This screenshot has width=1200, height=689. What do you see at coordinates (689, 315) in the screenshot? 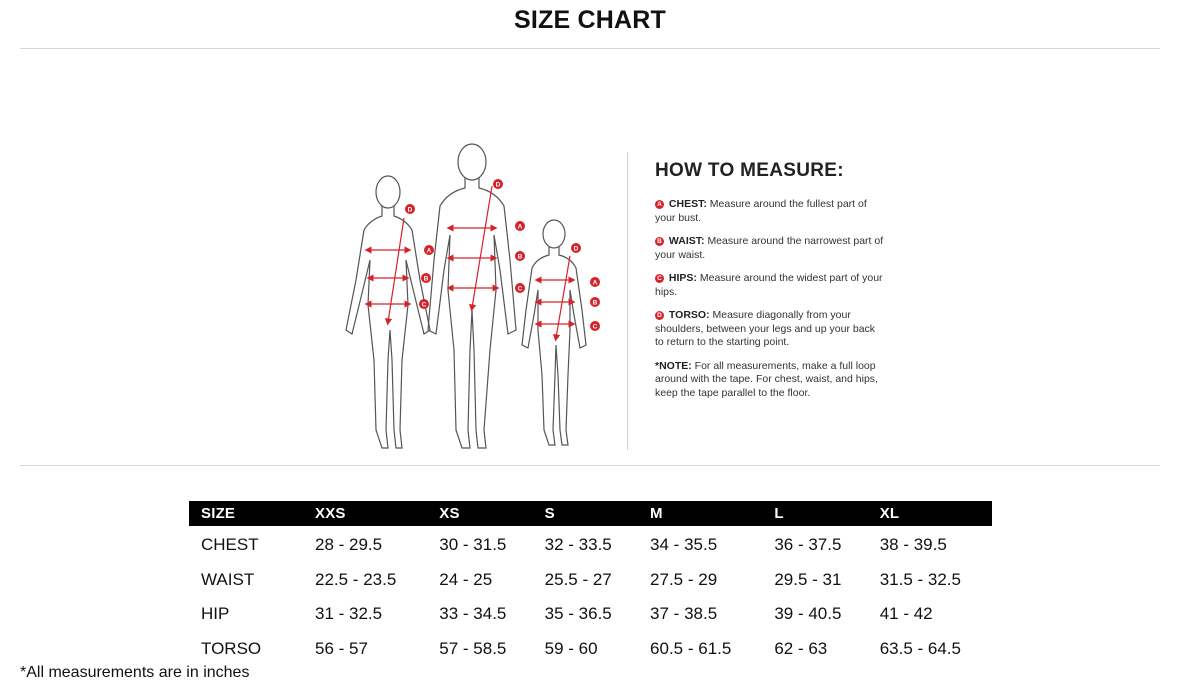
I see `howto-term: TORSO:` at bounding box center [689, 315].